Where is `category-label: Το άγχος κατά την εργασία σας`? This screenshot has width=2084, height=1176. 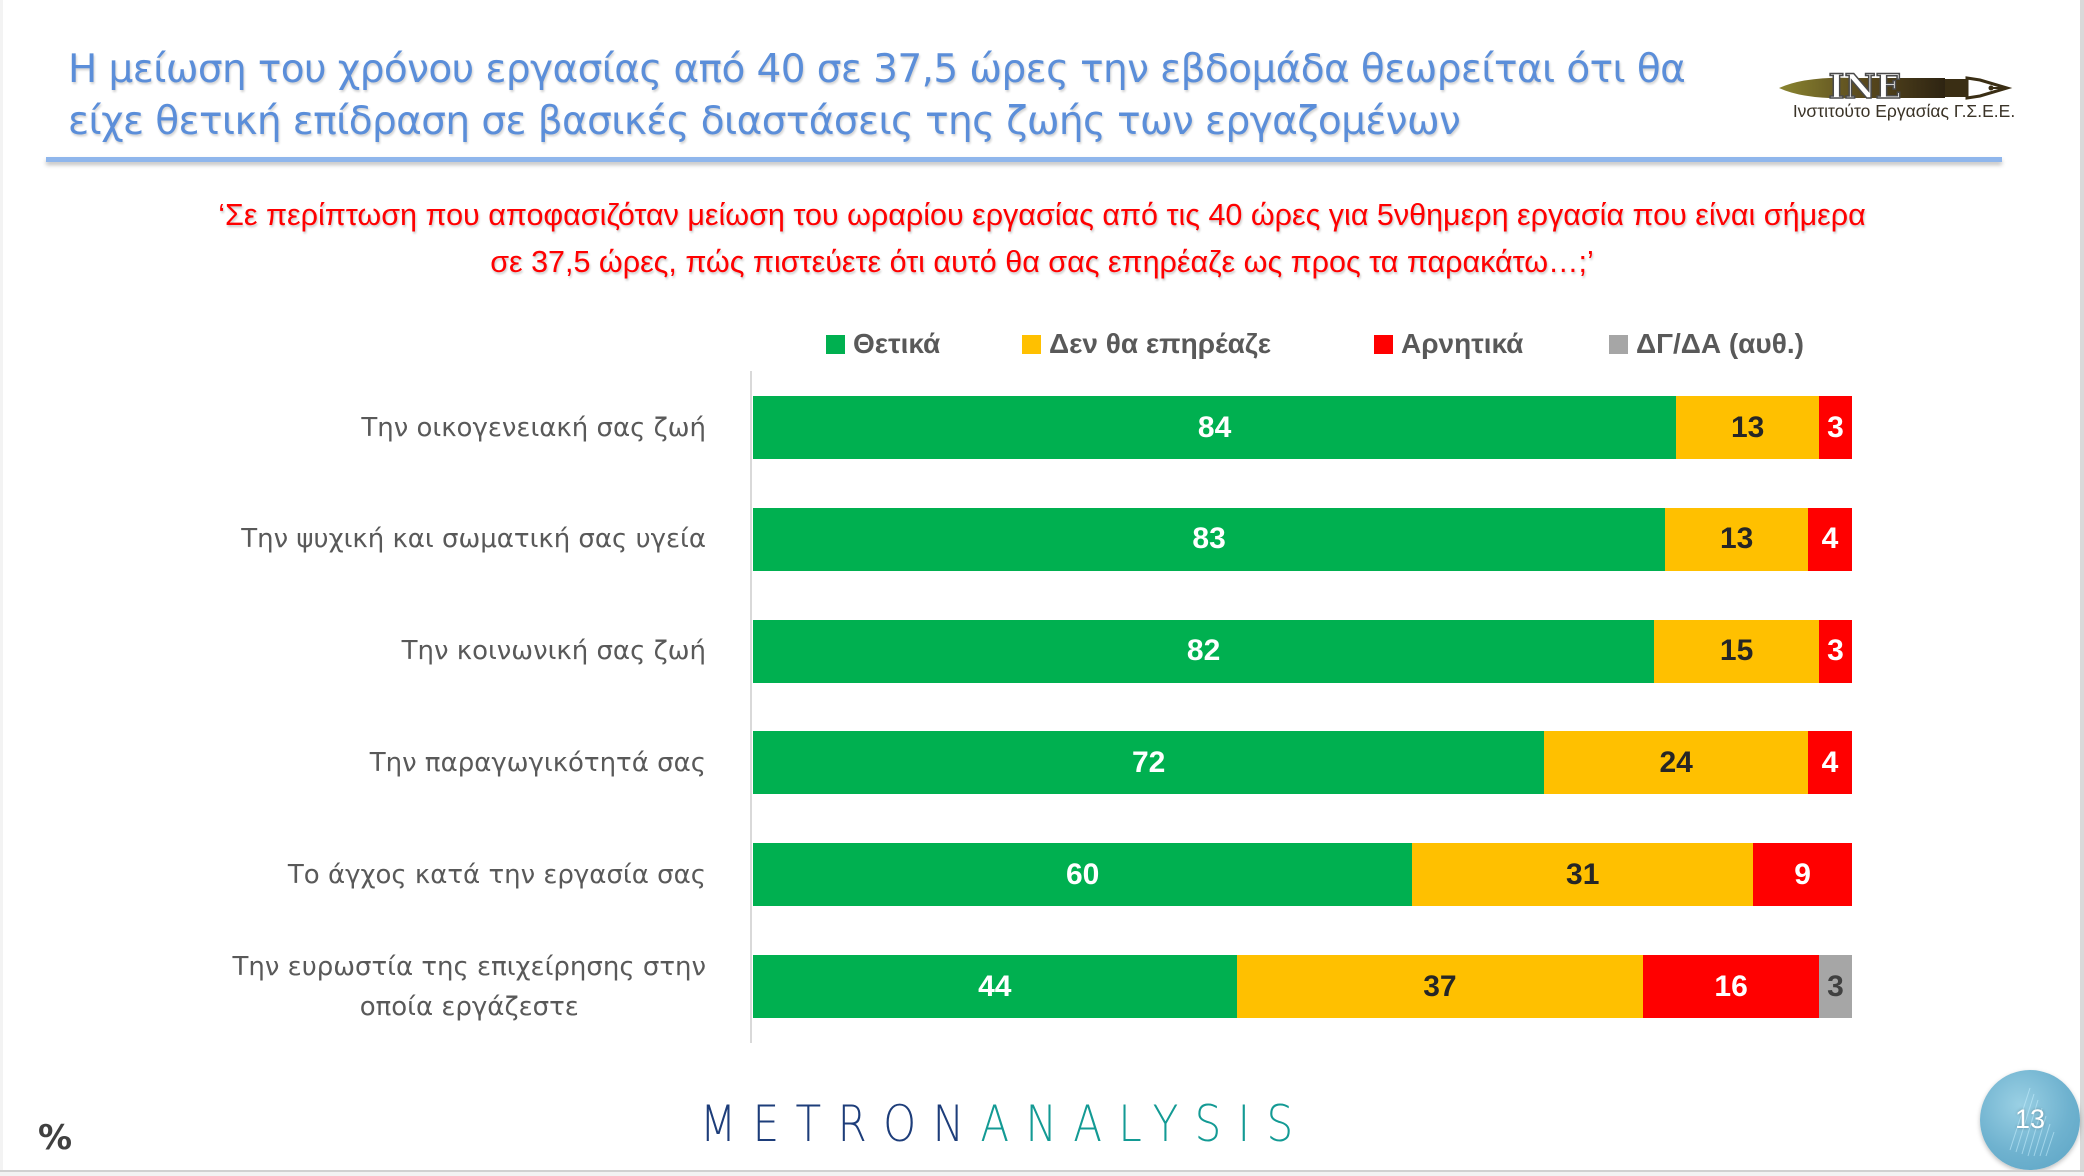 category-label: Το άγχος κατά την εργασία σας is located at coordinates (428, 874).